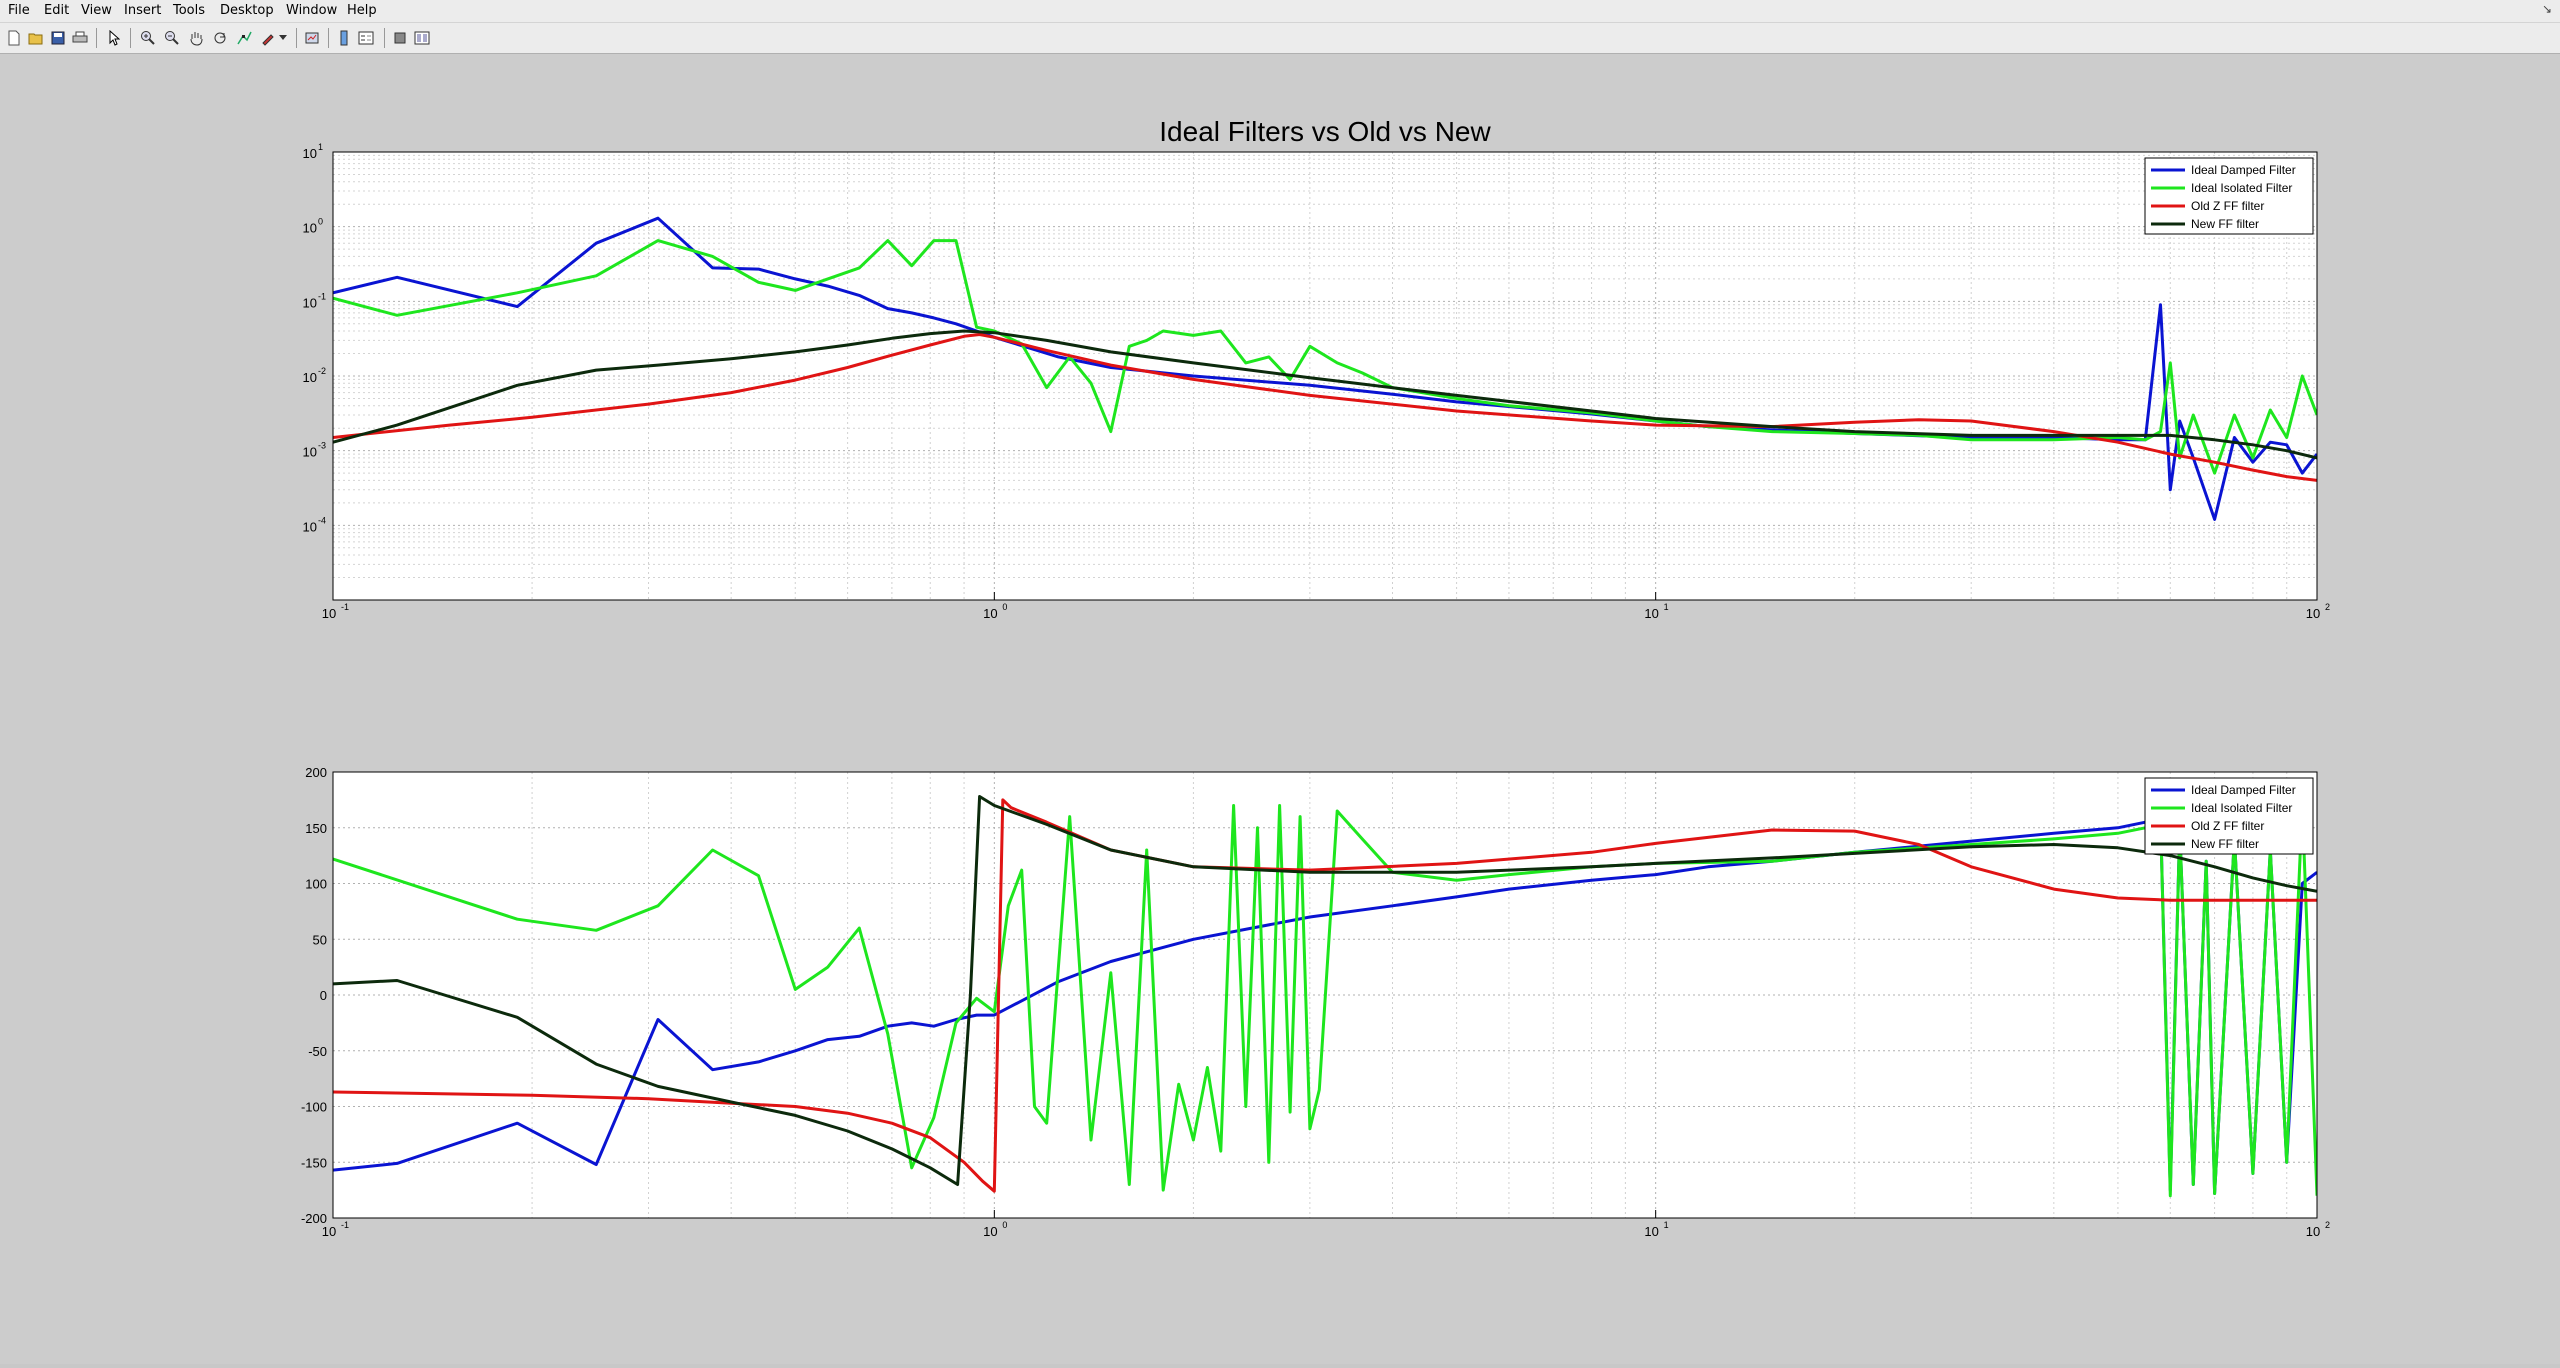 Image resolution: width=2560 pixels, height=1368 pixels. What do you see at coordinates (1325, 131) in the screenshot?
I see `figure-title: Ideal Filters vs Old vs New` at bounding box center [1325, 131].